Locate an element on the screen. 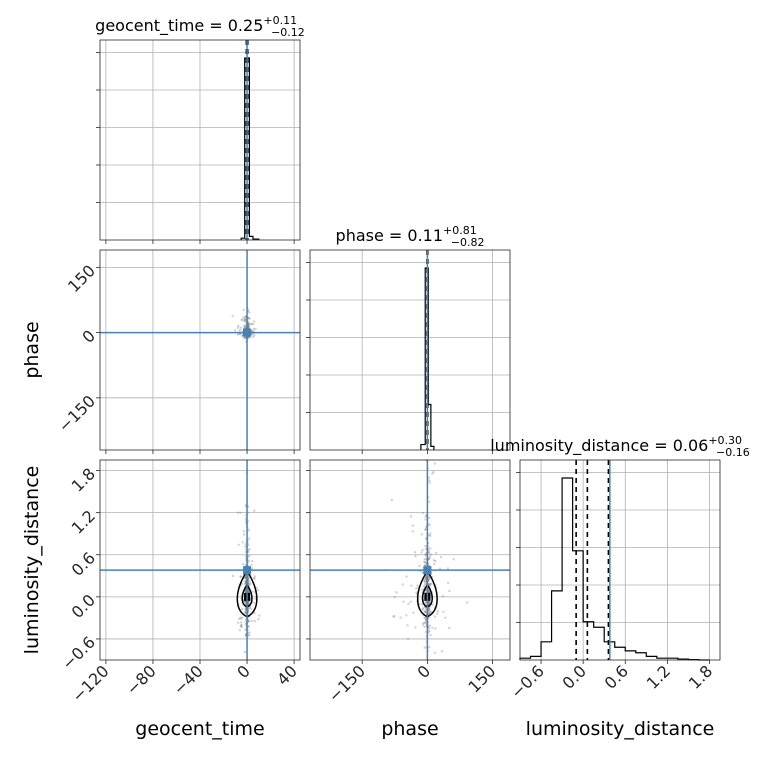 The width and height of the screenshot is (760, 760). title-plus: +0.30 is located at coordinates (725, 440).